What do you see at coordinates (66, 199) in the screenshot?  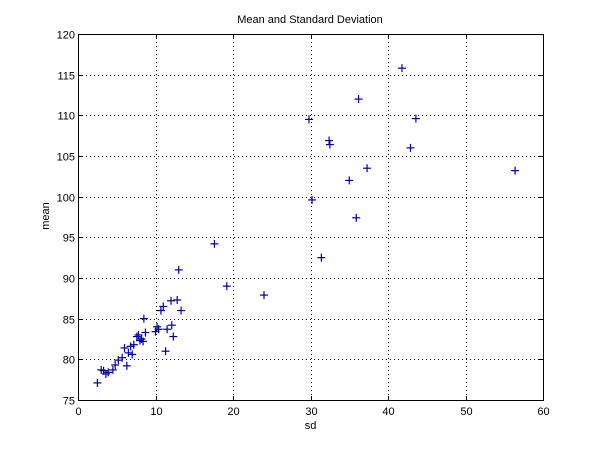 I see `y-tick-label: 100` at bounding box center [66, 199].